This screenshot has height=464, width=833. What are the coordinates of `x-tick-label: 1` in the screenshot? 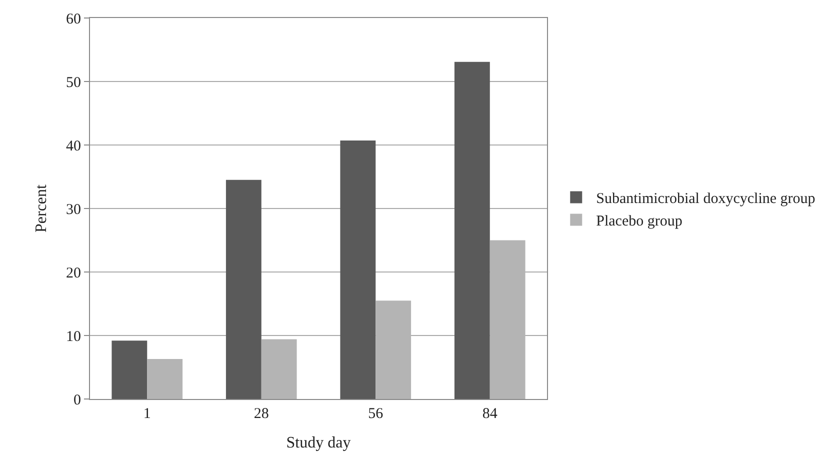 It's located at (147, 414).